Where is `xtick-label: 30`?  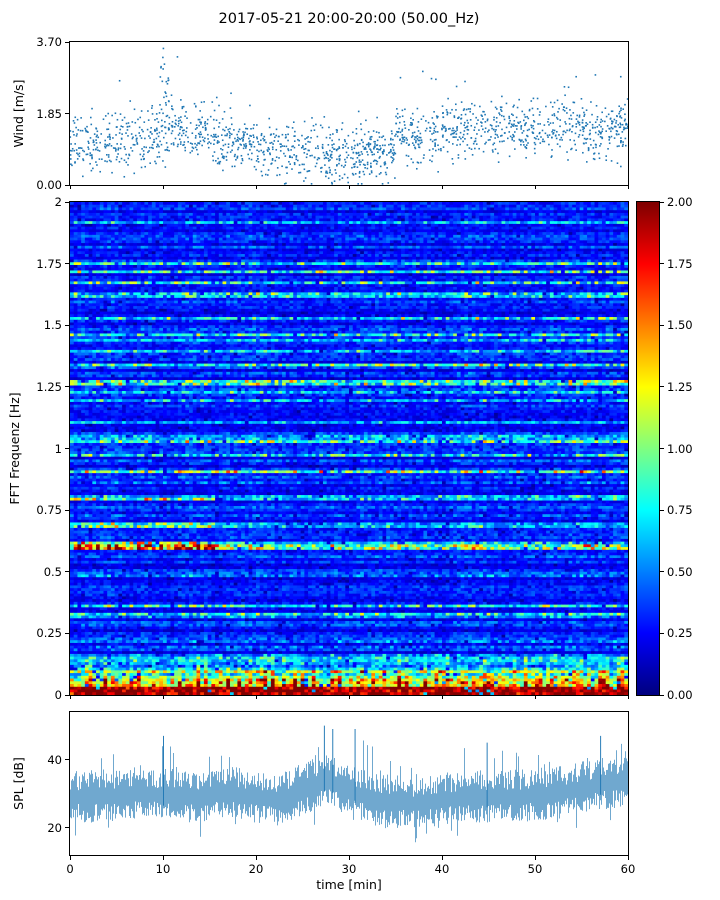 xtick-label: 30 is located at coordinates (349, 869).